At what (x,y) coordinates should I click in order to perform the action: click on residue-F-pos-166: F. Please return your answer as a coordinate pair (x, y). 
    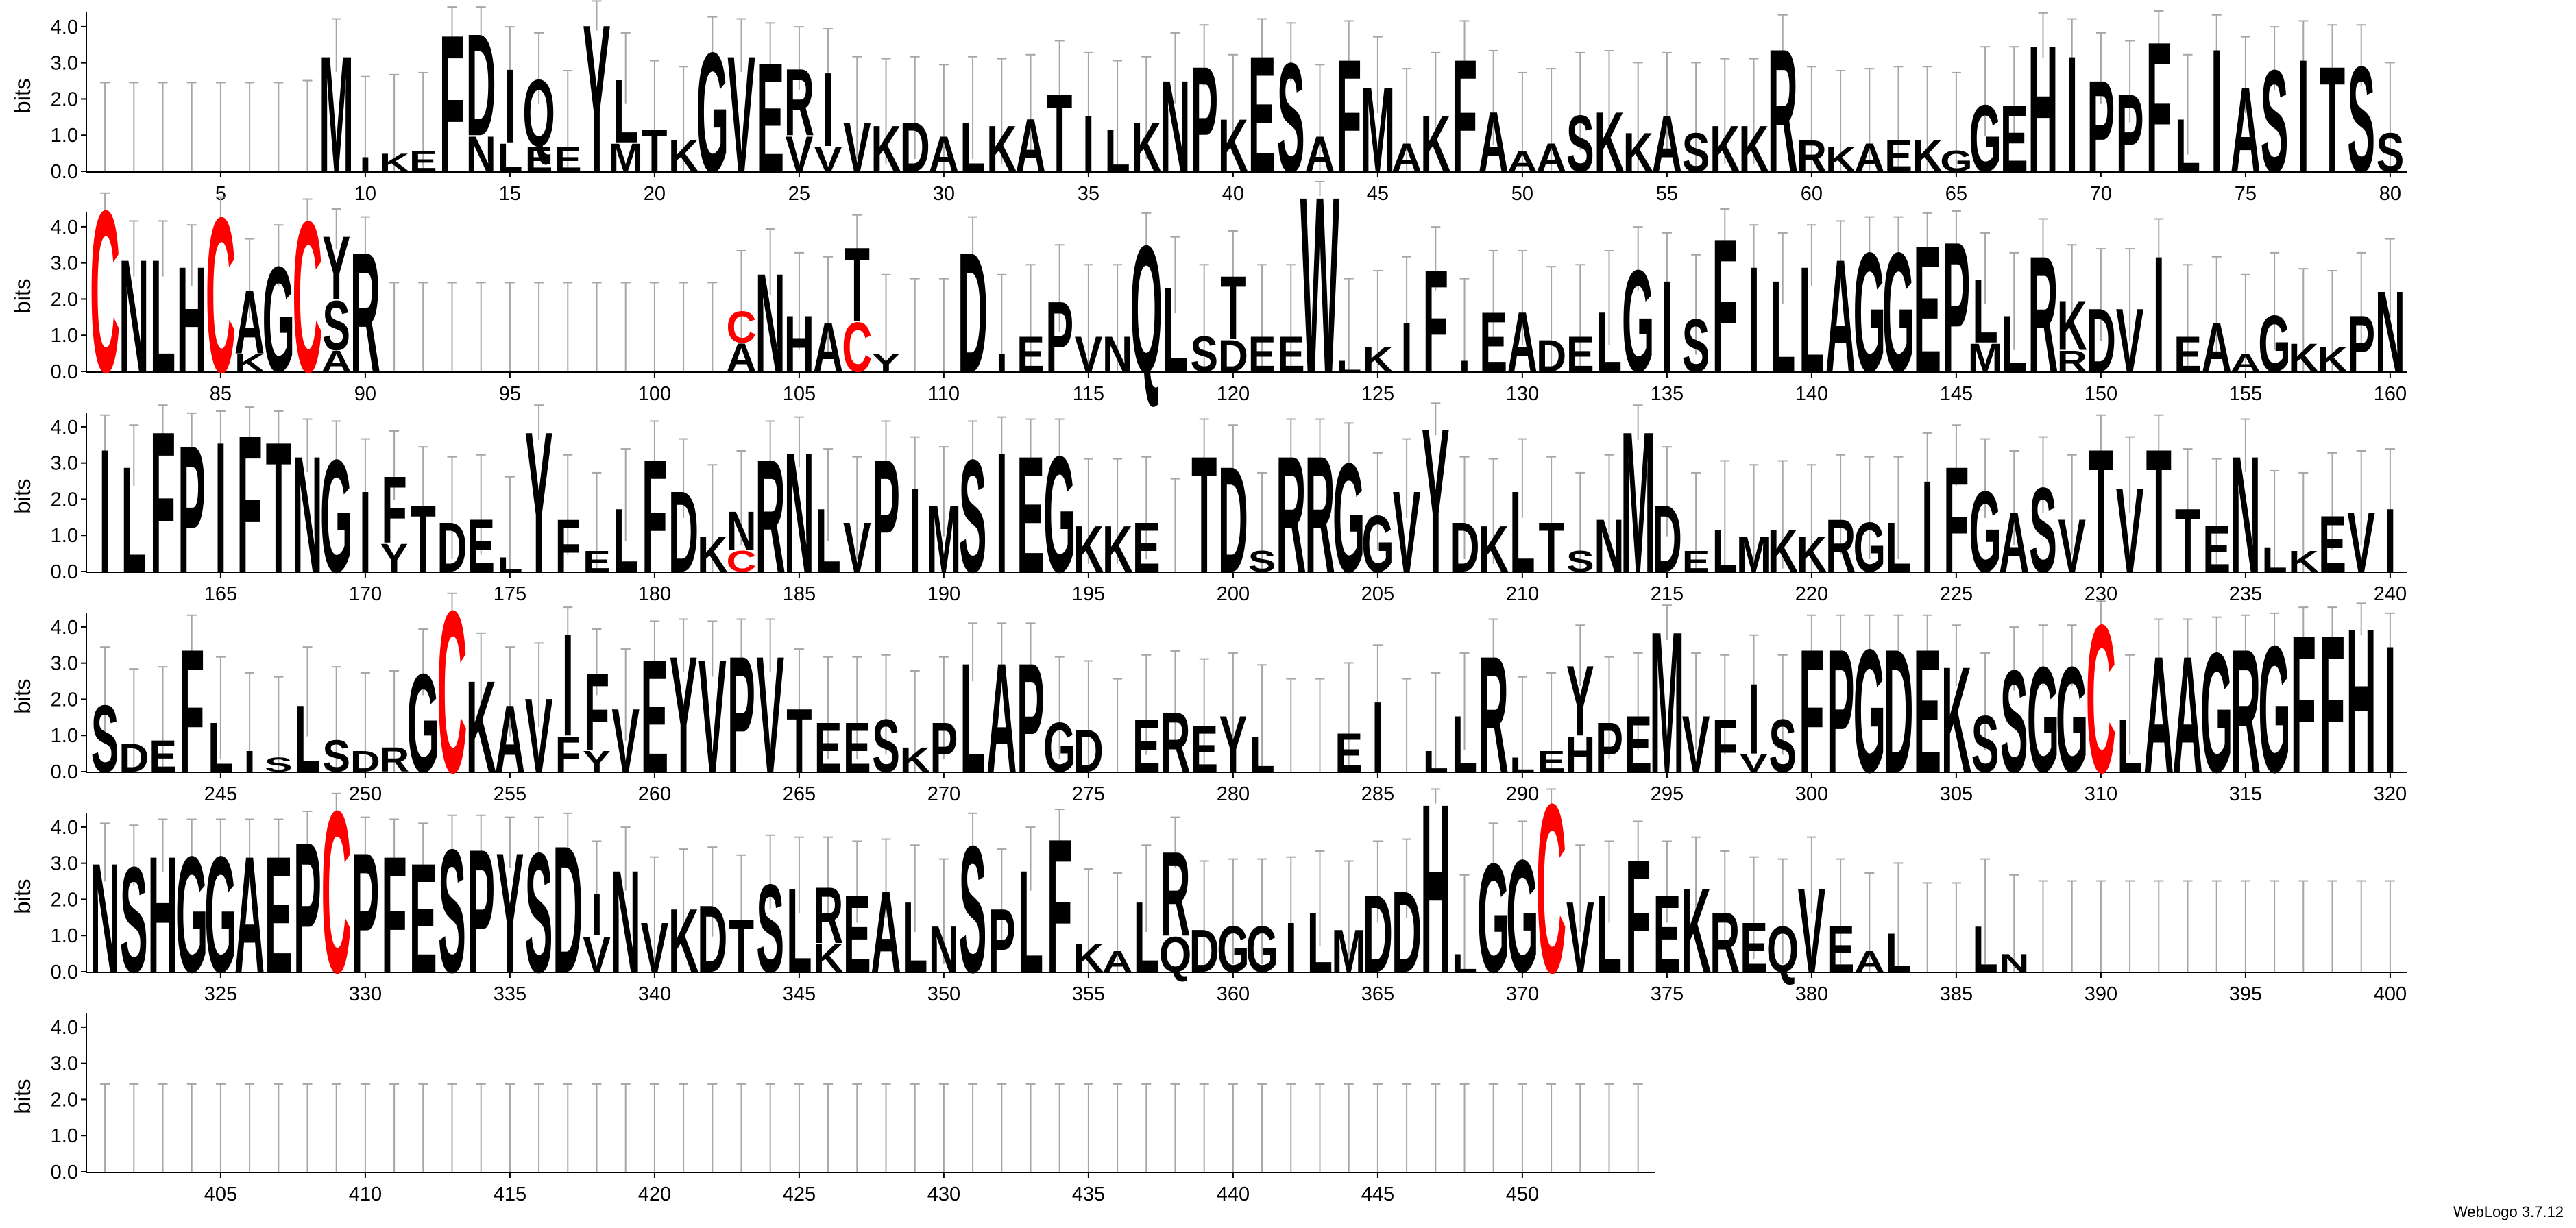
    Looking at the image, I should click on (249, 503).